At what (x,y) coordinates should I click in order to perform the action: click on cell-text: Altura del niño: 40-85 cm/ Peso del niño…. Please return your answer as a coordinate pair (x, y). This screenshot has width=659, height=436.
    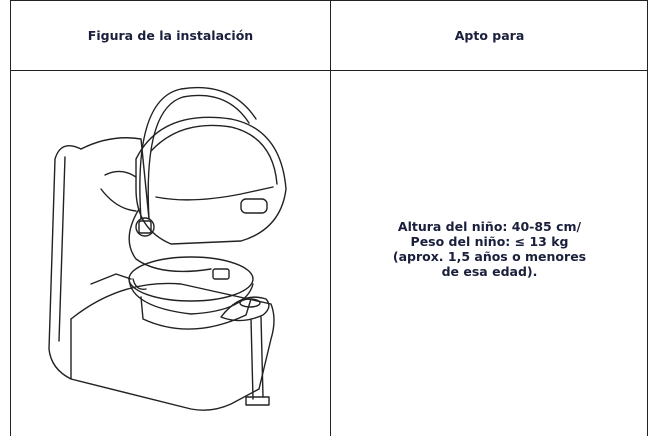
    Looking at the image, I should click on (489, 249).